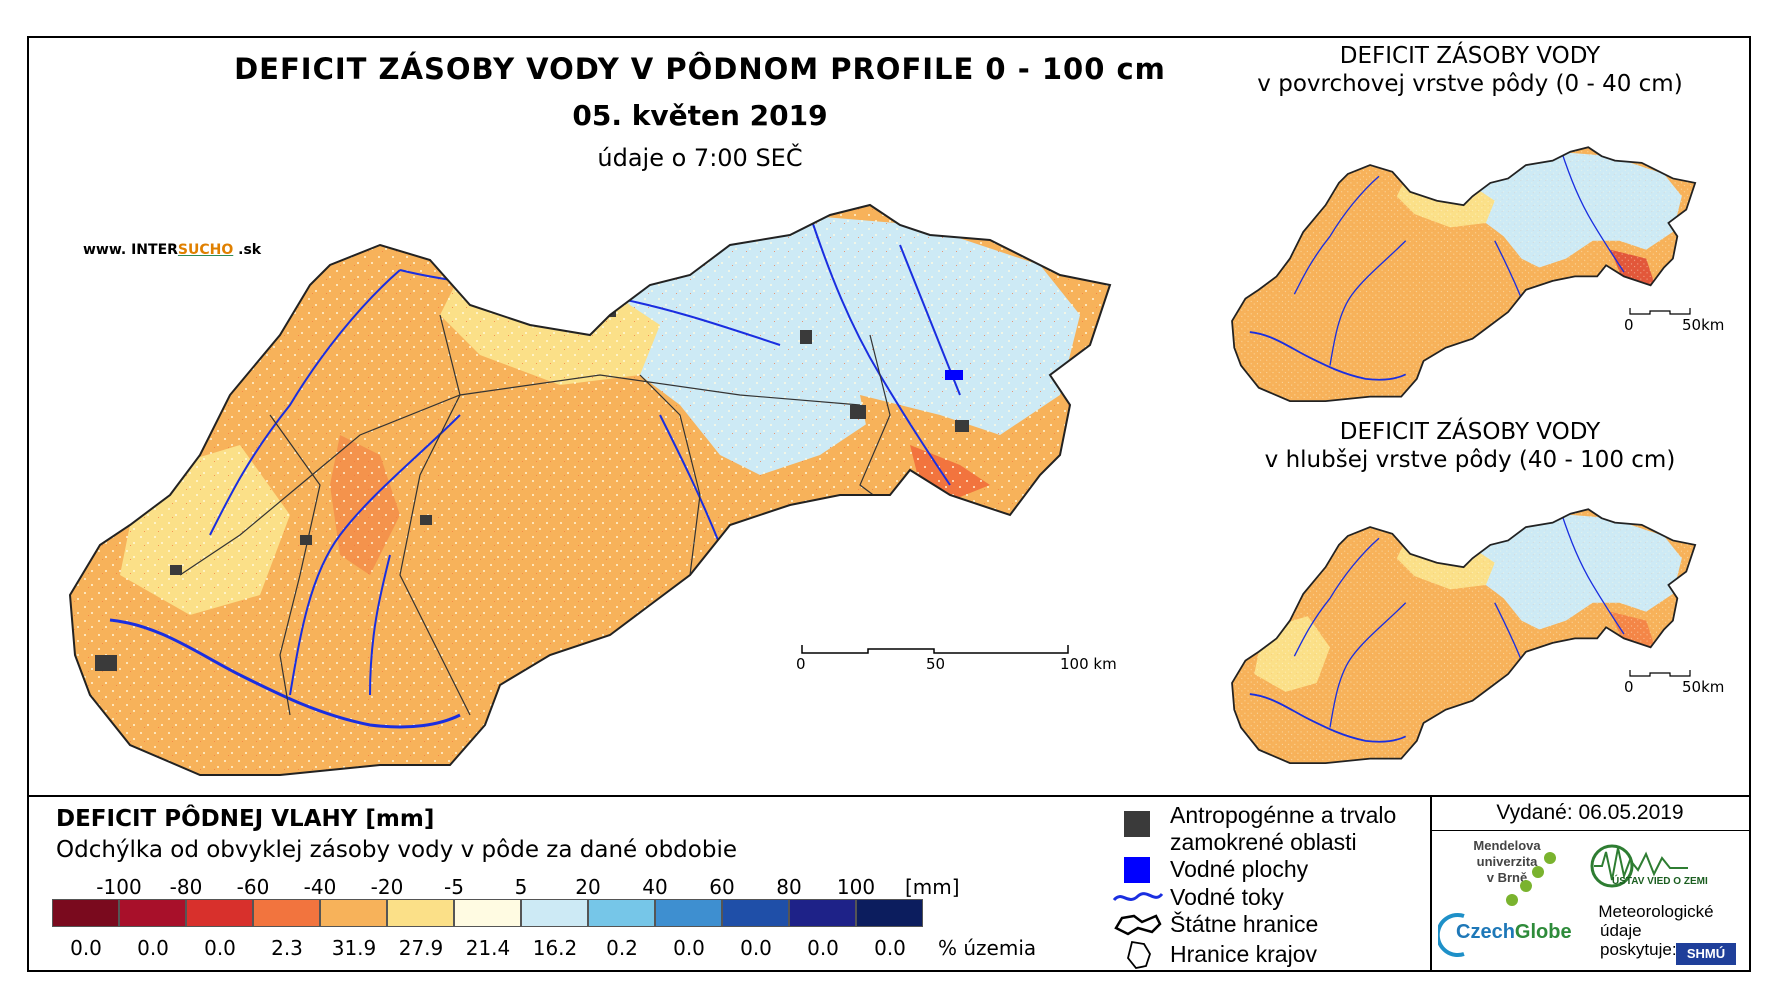 The image size is (1772, 1003). What do you see at coordinates (287, 948) in the screenshot?
I see `legend-percent-value: 2.3` at bounding box center [287, 948].